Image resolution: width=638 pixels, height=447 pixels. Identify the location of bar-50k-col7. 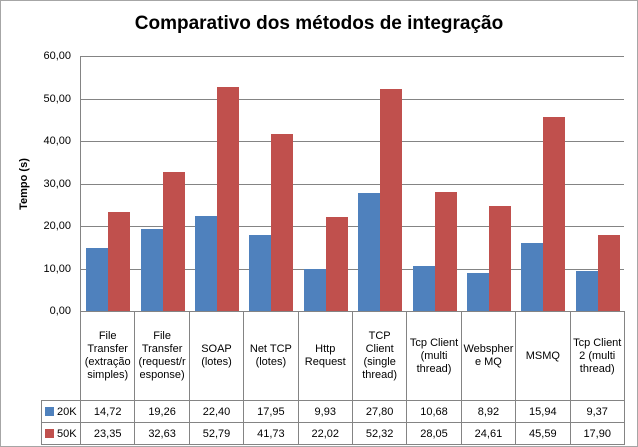
(445, 251).